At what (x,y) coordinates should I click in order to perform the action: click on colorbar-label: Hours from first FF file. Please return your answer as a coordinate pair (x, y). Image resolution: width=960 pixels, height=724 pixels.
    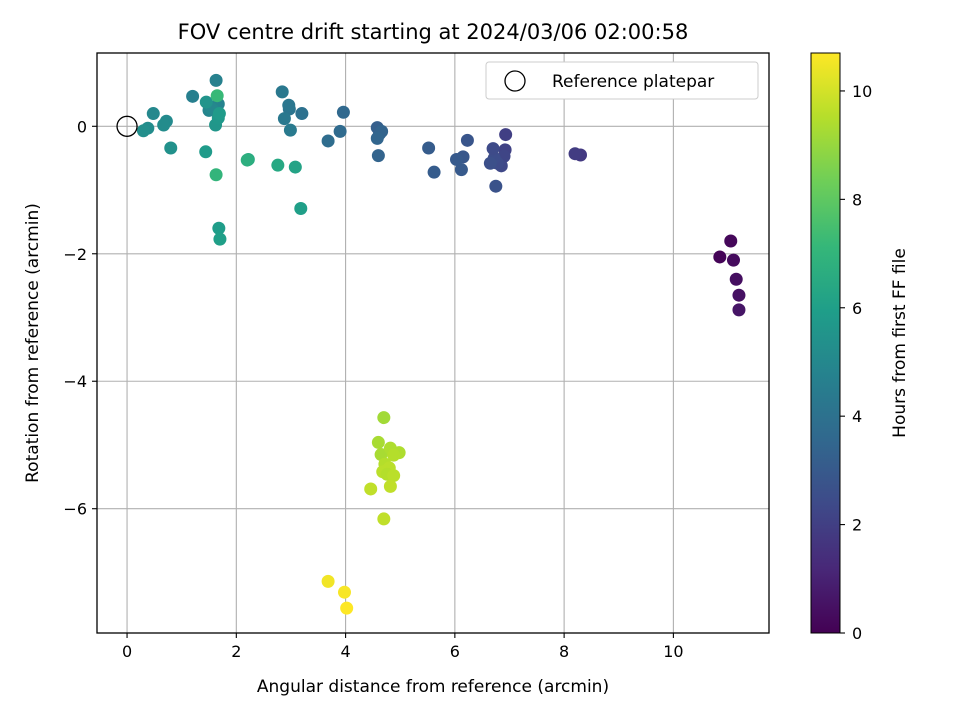
    Looking at the image, I should click on (900, 343).